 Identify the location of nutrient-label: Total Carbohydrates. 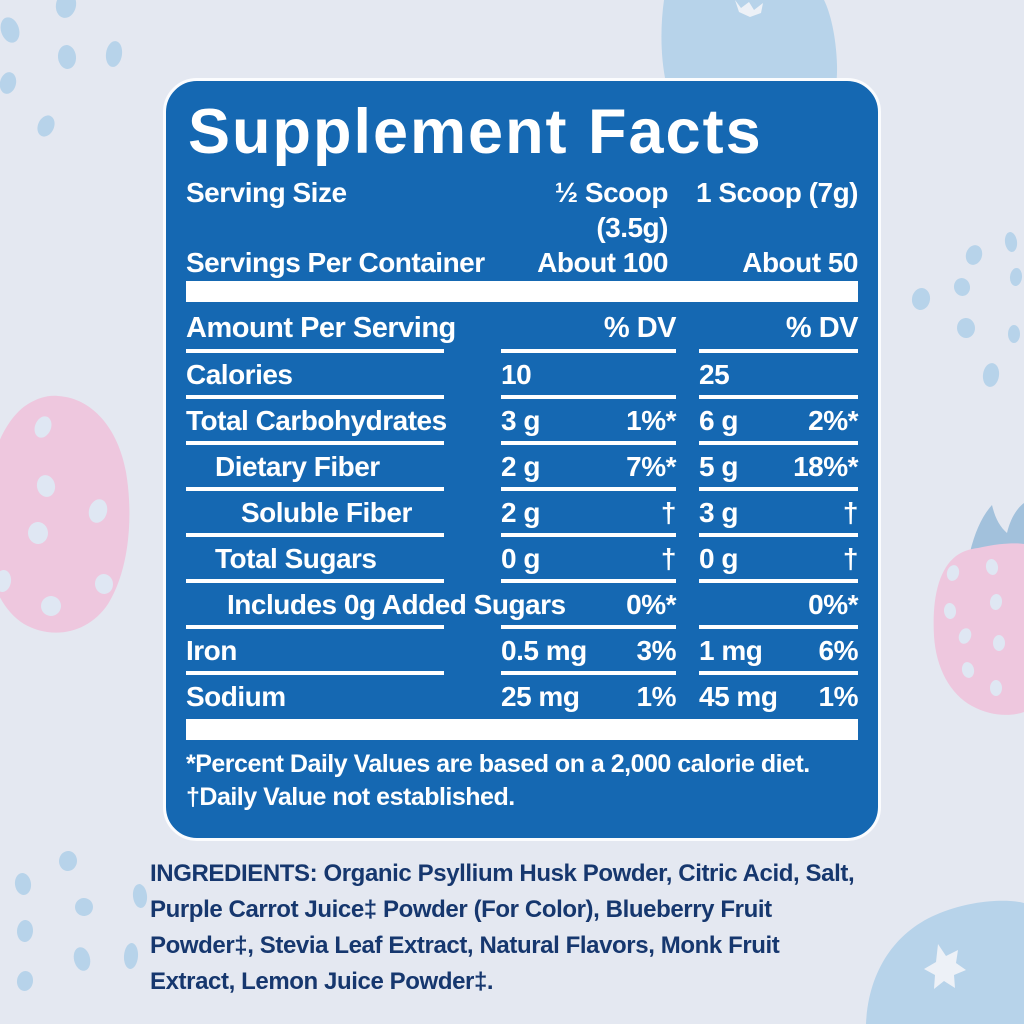
(316, 422).